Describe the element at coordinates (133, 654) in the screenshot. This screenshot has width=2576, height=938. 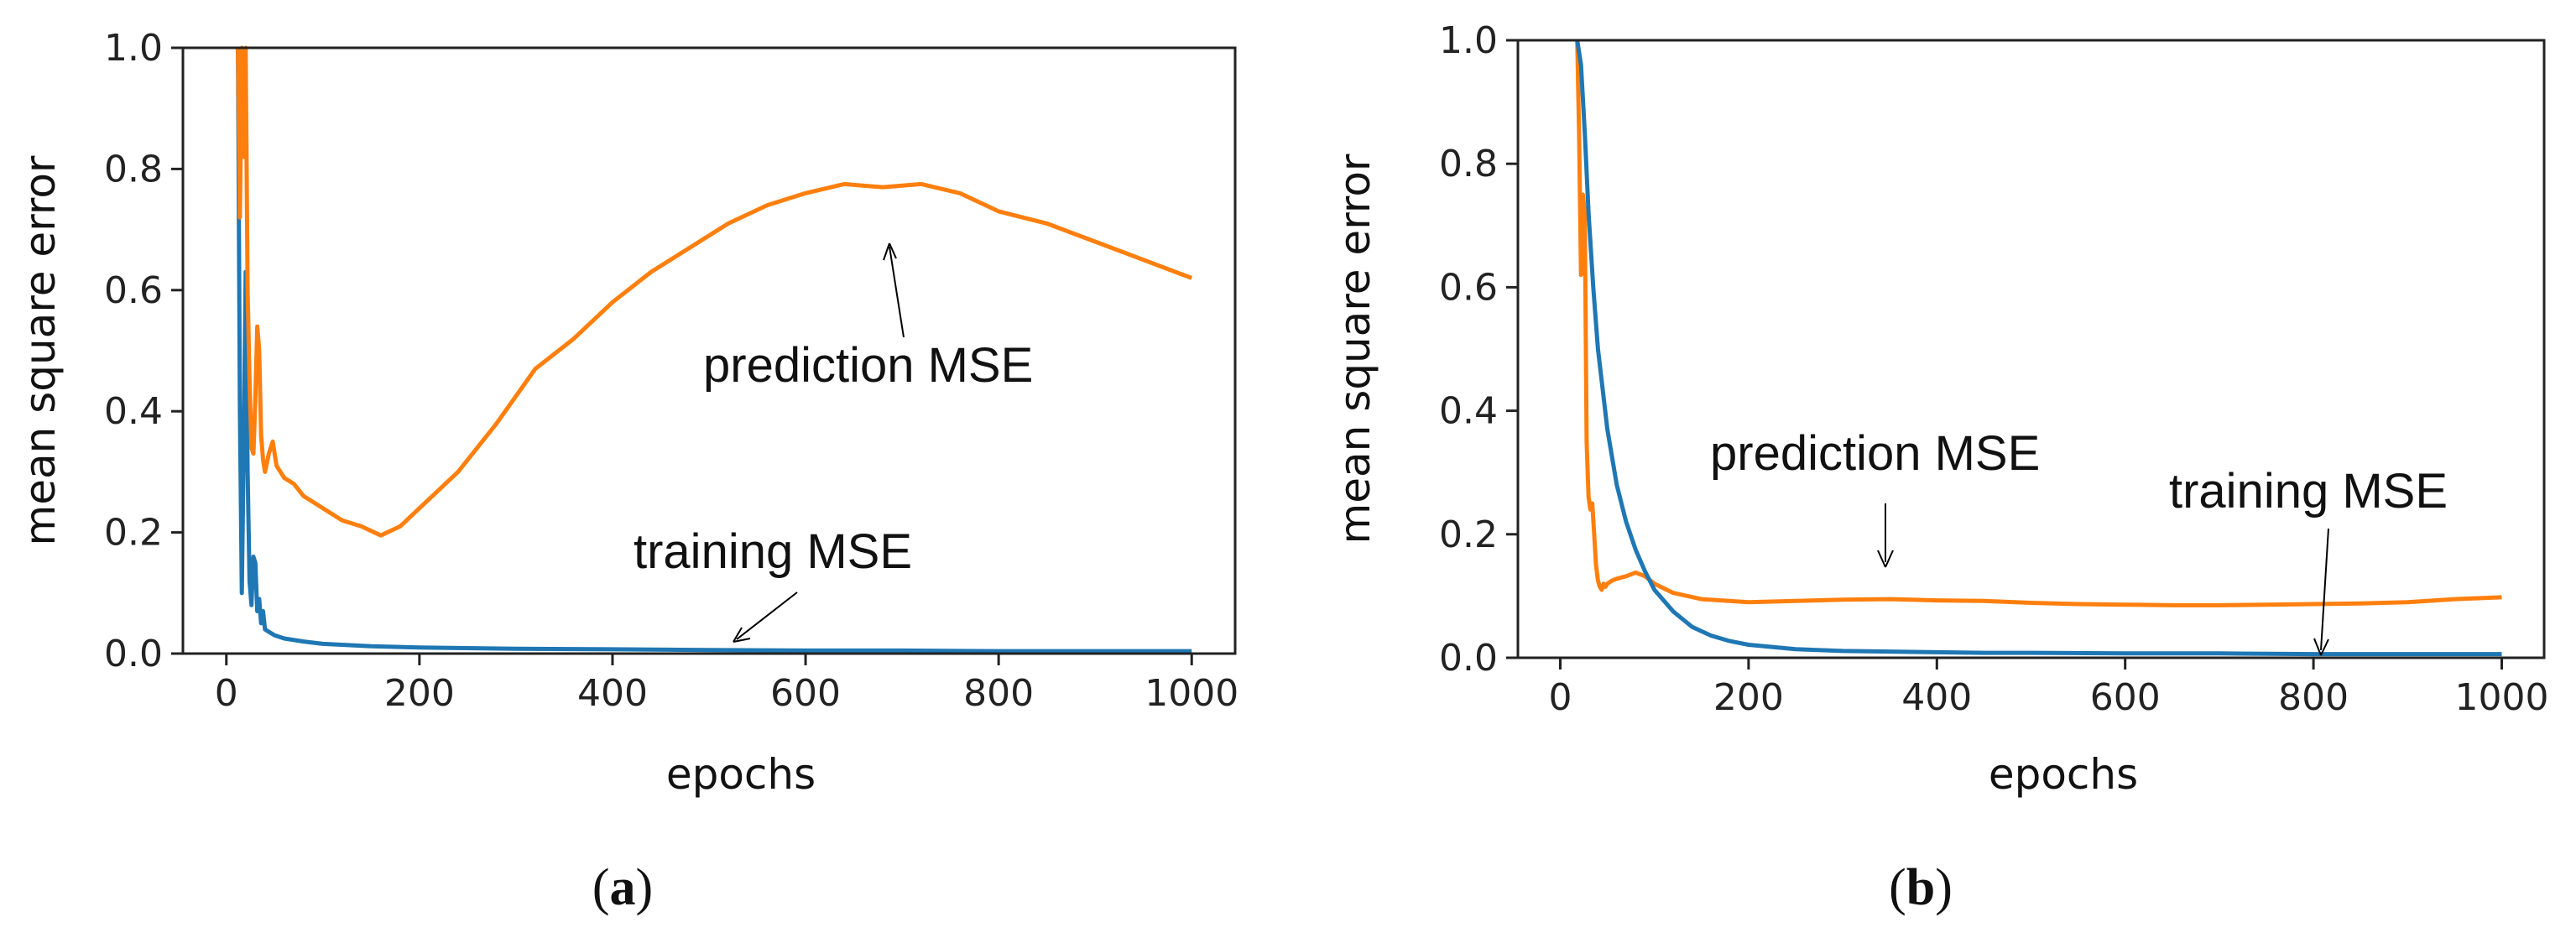
I see `y-tick-label-a: 0.0` at that location.